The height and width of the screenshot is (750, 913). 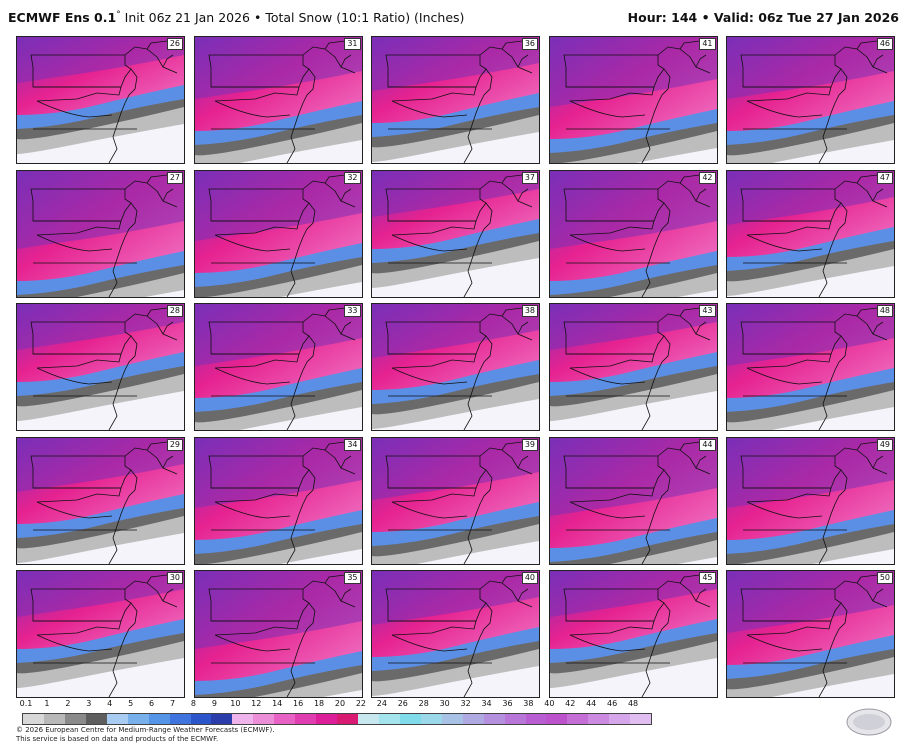 I want to click on member-number-label: 48, so click(x=884, y=311).